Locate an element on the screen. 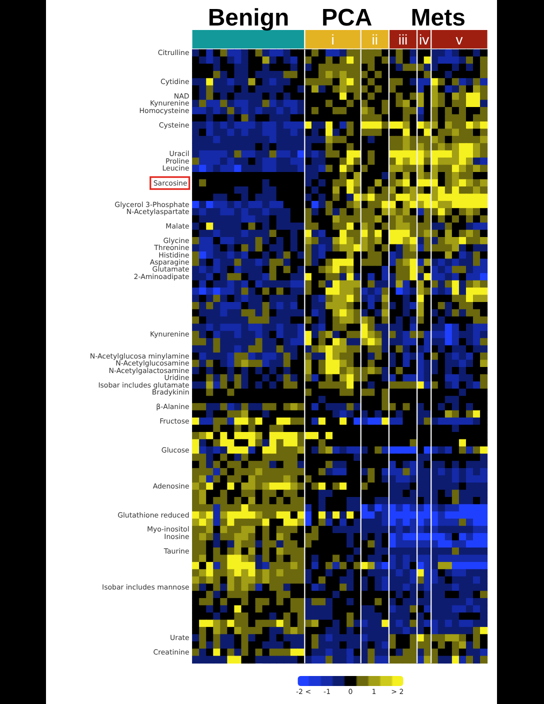 Image resolution: width=544 pixels, height=704 pixels. text: i is located at coordinates (332, 39).